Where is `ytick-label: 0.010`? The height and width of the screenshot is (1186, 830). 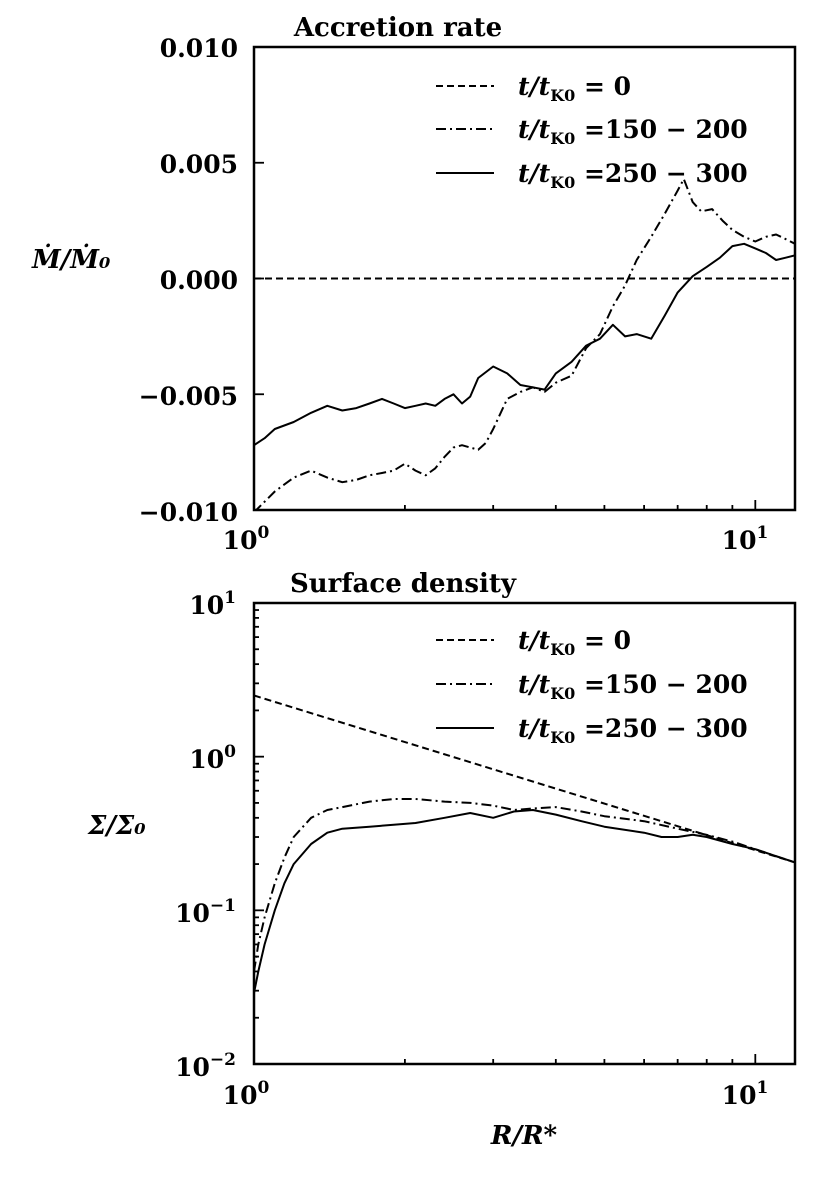 ytick-label: 0.010 is located at coordinates (199, 48).